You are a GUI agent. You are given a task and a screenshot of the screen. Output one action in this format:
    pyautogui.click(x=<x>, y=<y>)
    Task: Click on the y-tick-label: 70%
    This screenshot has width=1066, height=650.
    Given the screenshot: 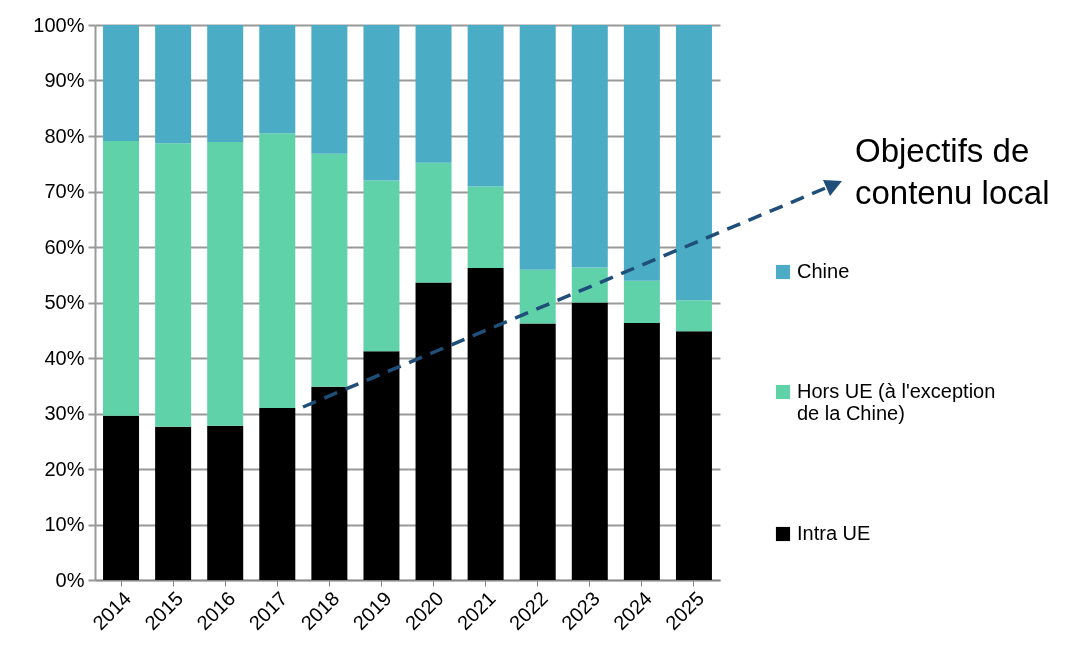 What is the action you would take?
    pyautogui.click(x=64, y=191)
    